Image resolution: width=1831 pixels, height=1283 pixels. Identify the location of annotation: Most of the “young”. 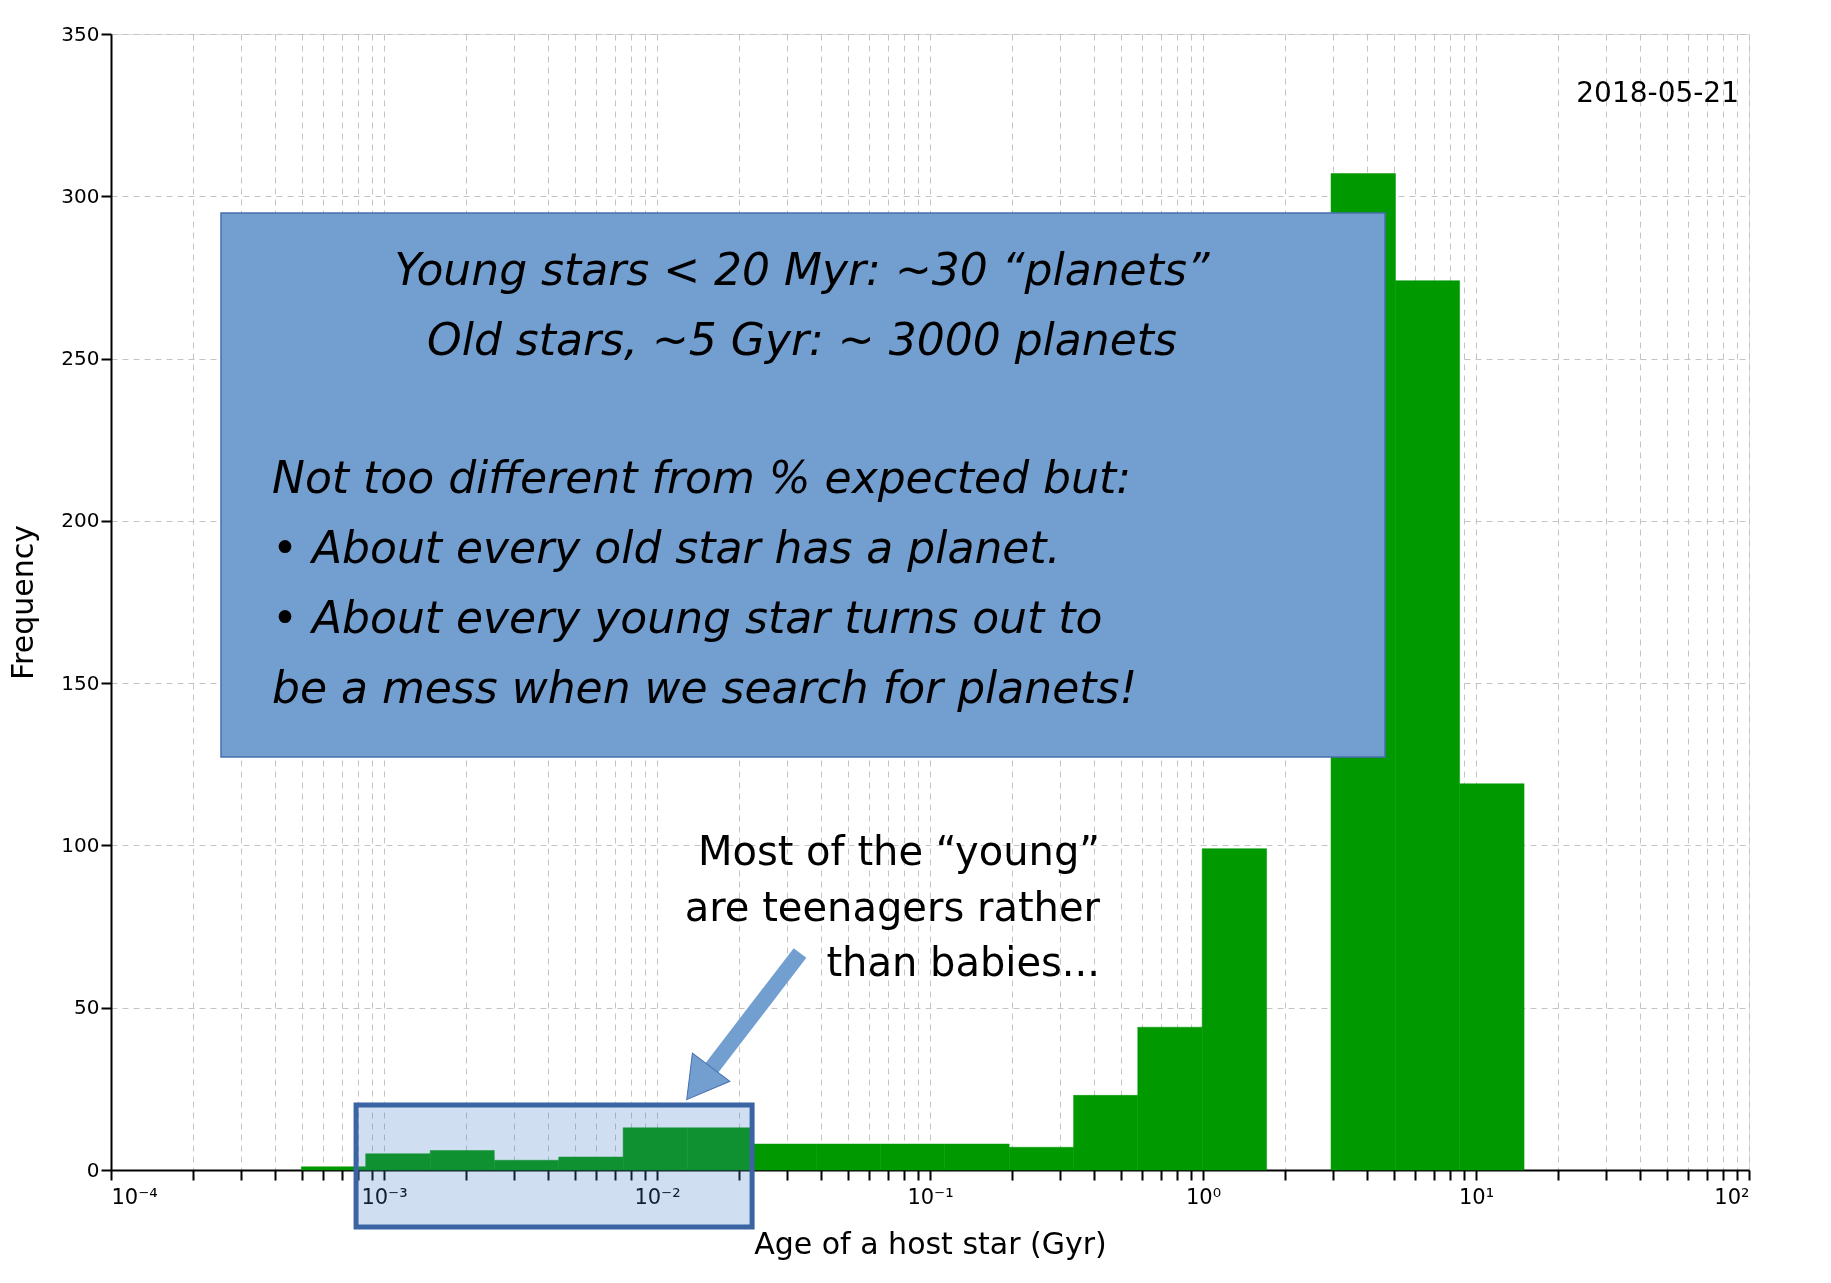
(898, 851).